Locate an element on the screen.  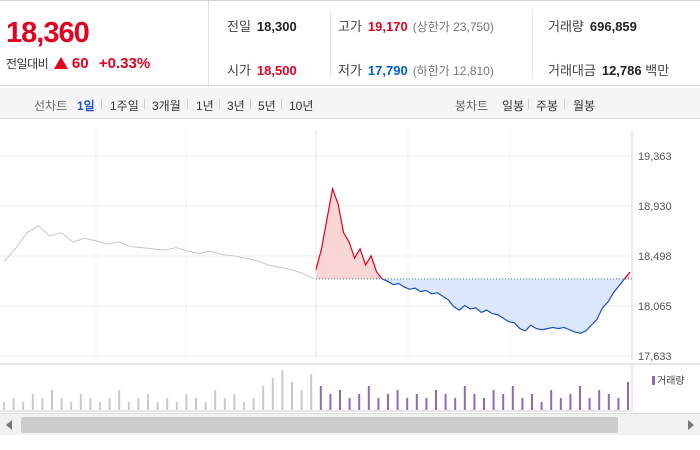
volume-legend-label: 거래량 is located at coordinates (671, 381).